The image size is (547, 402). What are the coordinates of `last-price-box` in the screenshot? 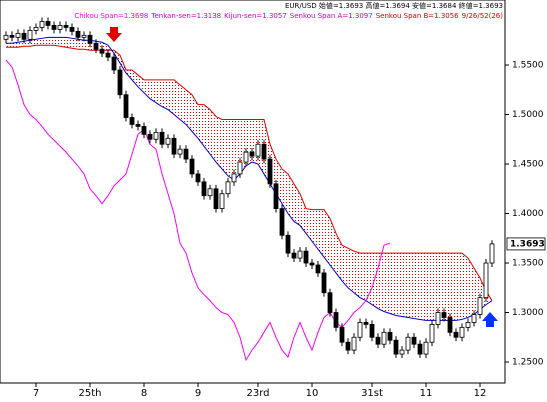 It's located at (526, 244).